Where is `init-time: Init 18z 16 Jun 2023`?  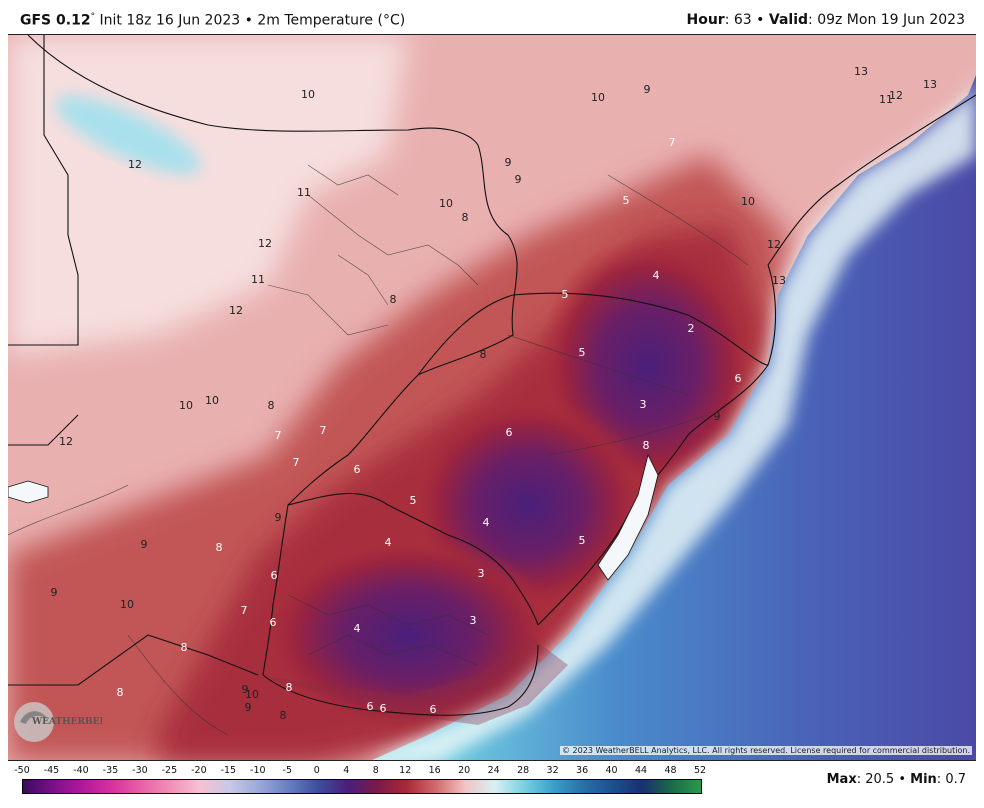 init-time: Init 18z 16 Jun 2023 is located at coordinates (170, 20).